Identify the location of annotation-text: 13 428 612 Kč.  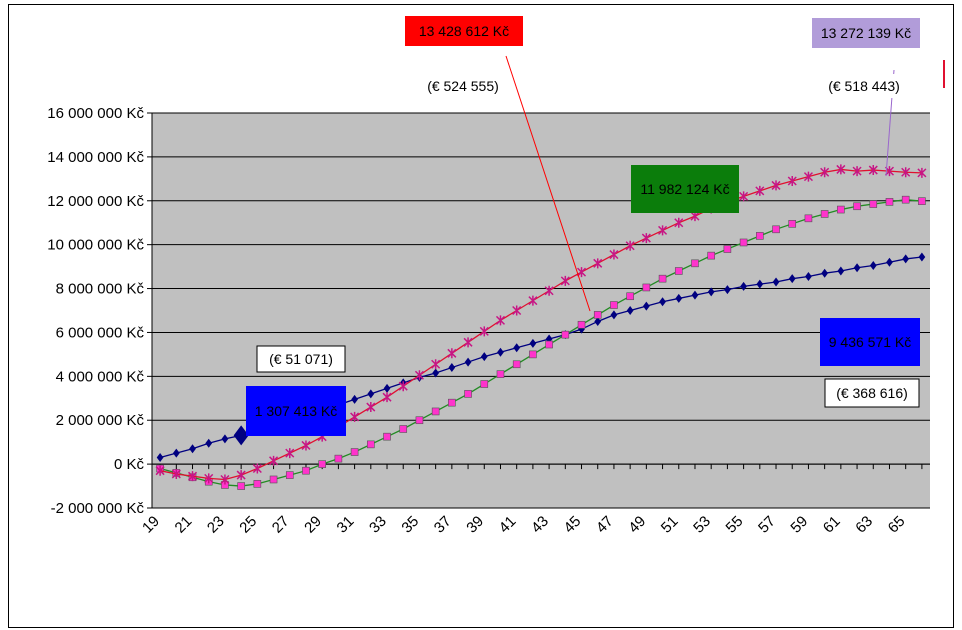
(464, 31).